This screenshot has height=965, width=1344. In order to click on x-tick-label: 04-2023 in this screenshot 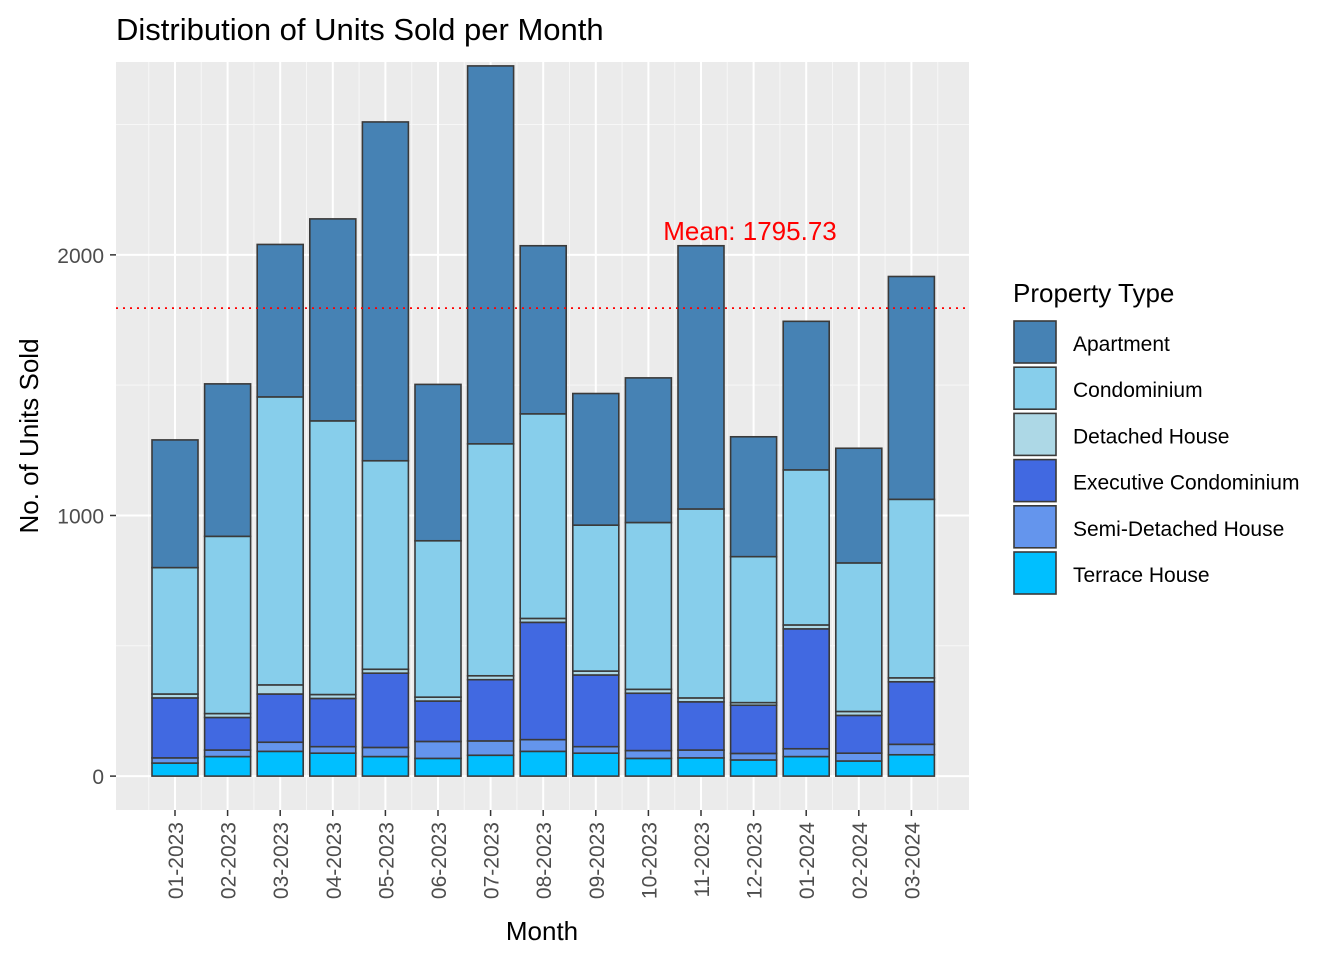, I will do `click(334, 860)`.